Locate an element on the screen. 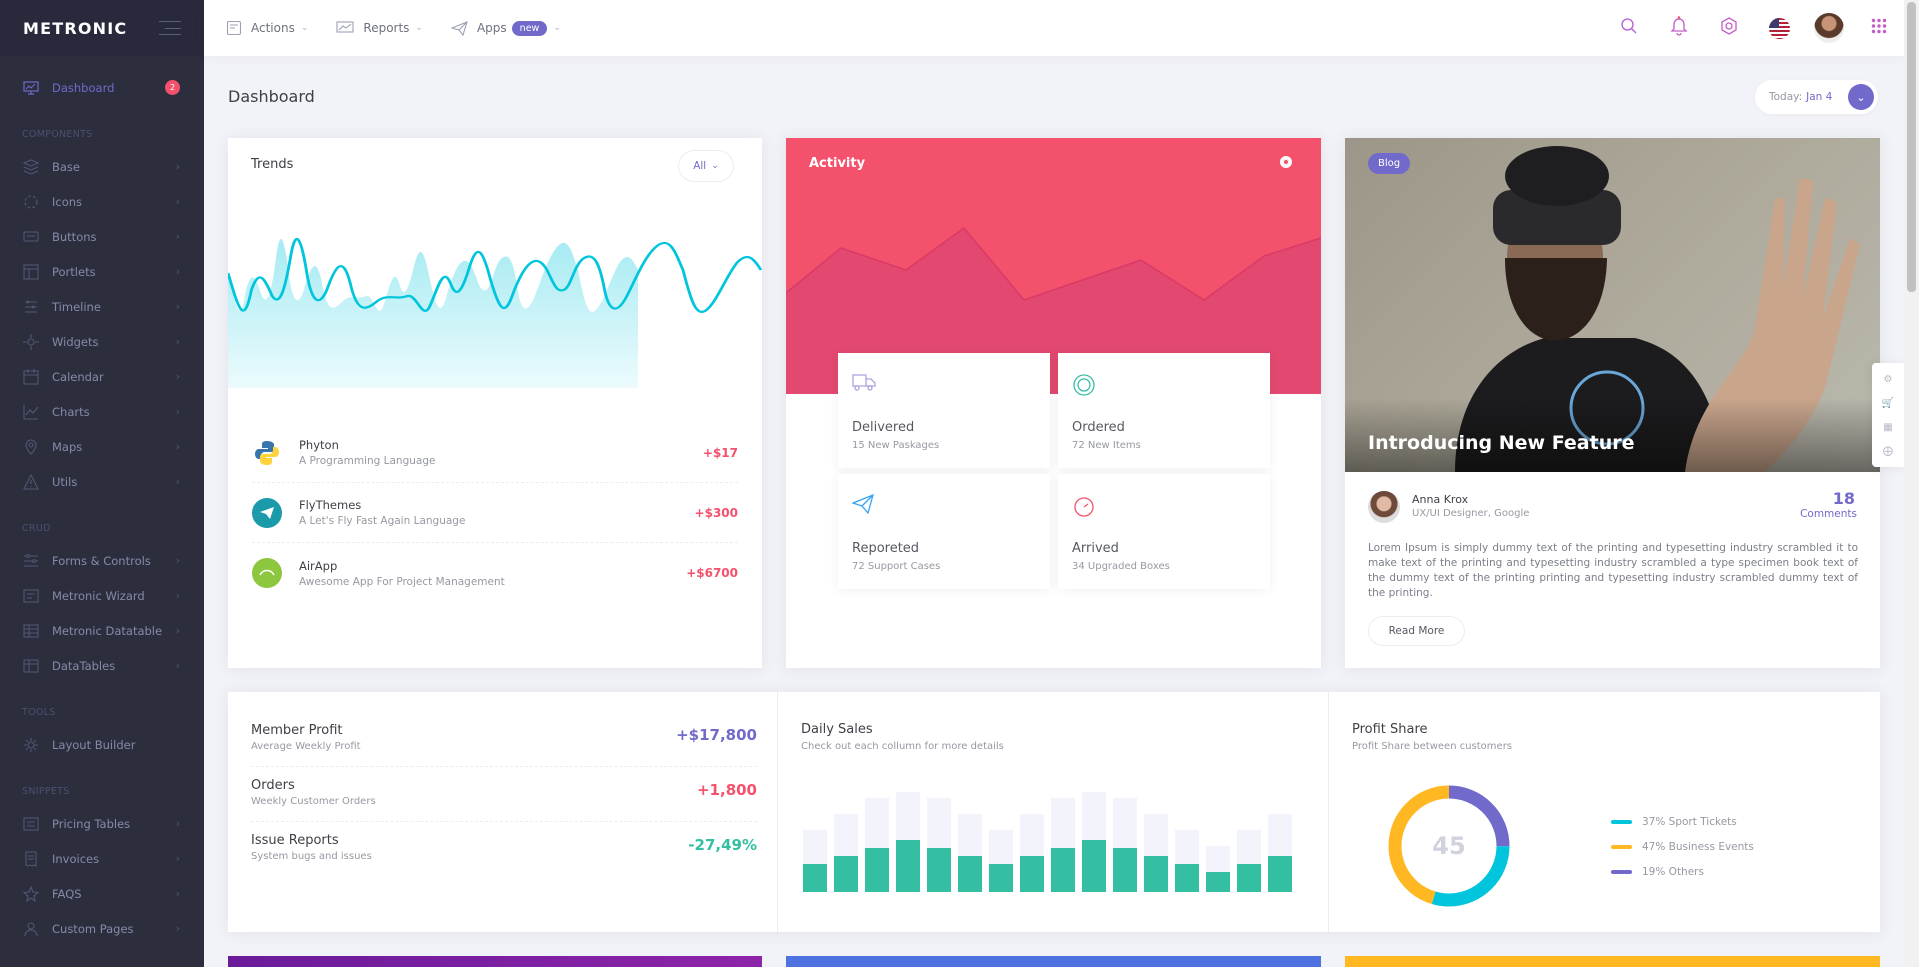  actions-icon is located at coordinates (234, 28).